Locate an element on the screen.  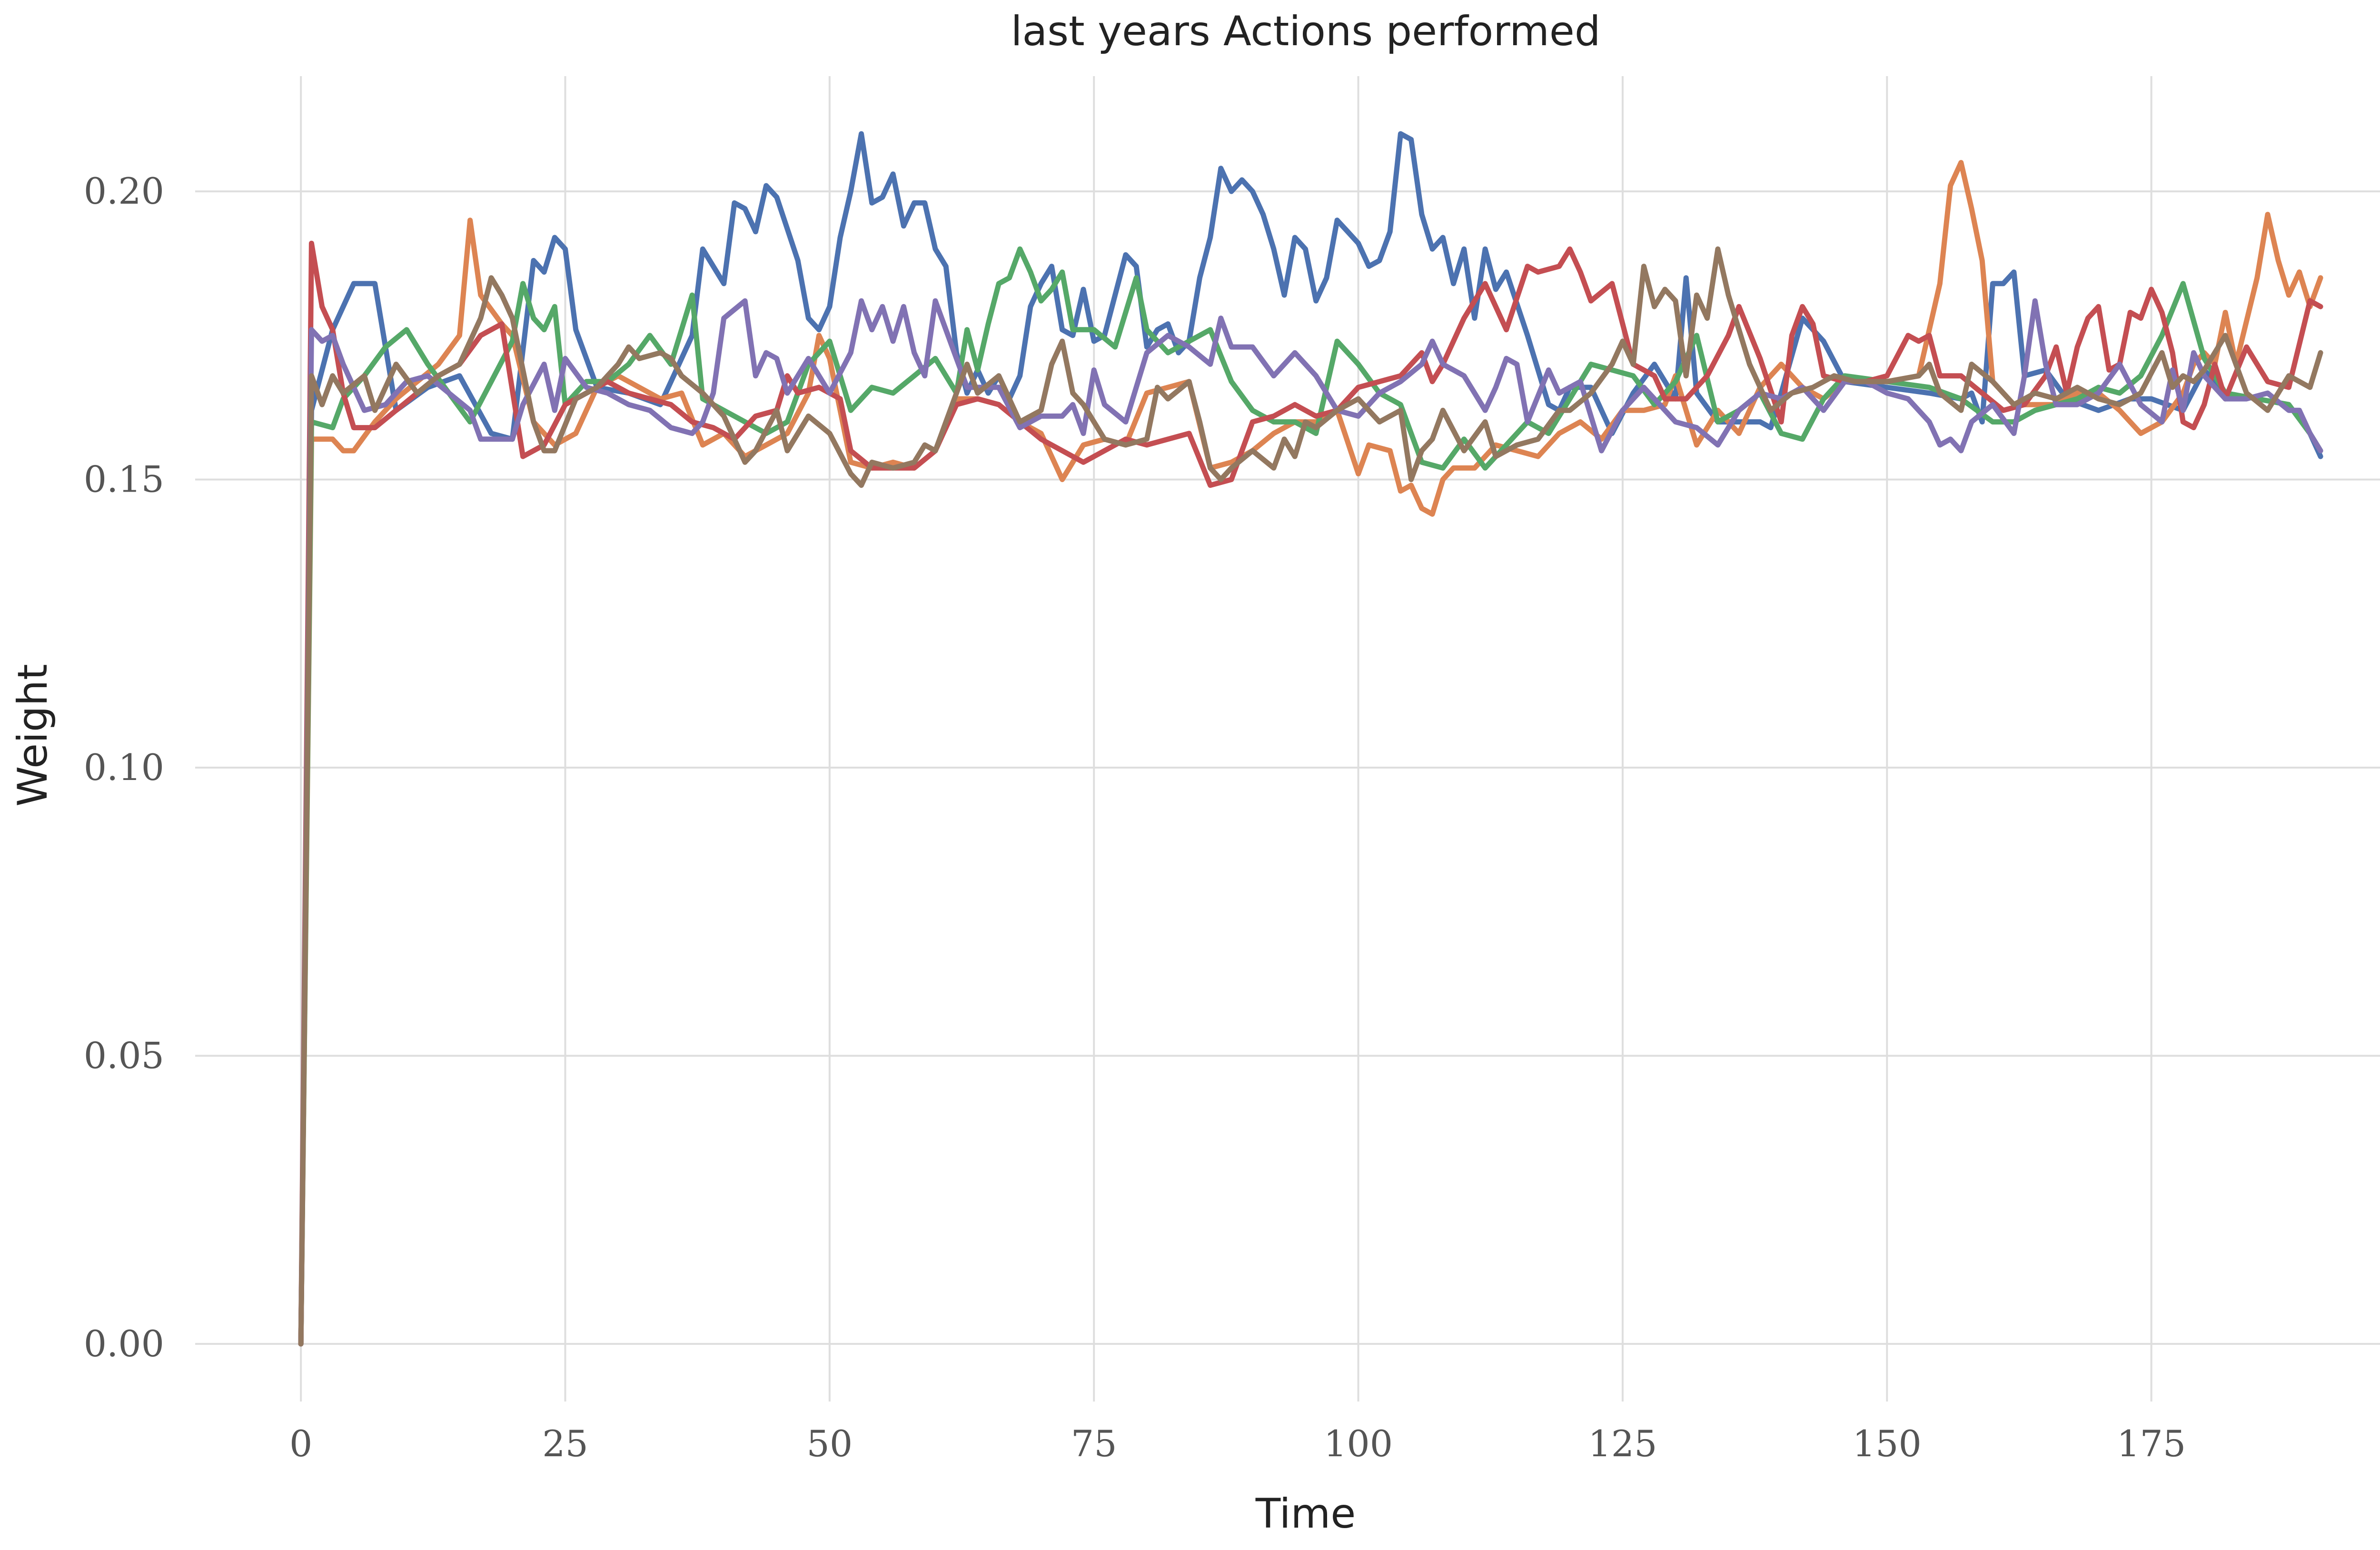
x-tick-label: 75 is located at coordinates (1094, 1443).